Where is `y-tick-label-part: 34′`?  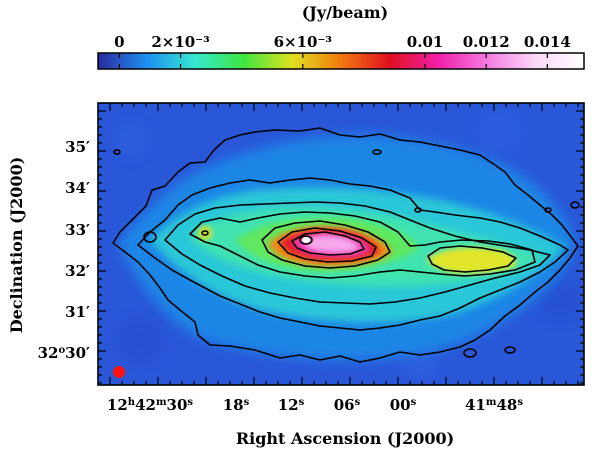
y-tick-label-part: 34′ is located at coordinates (77, 188).